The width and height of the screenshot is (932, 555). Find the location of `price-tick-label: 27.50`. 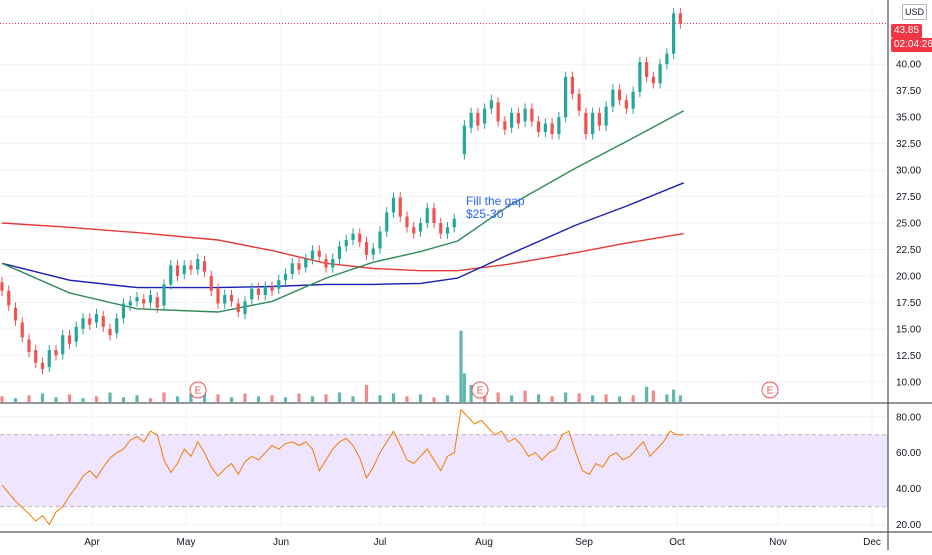

price-tick-label: 27.50 is located at coordinates (908, 197).